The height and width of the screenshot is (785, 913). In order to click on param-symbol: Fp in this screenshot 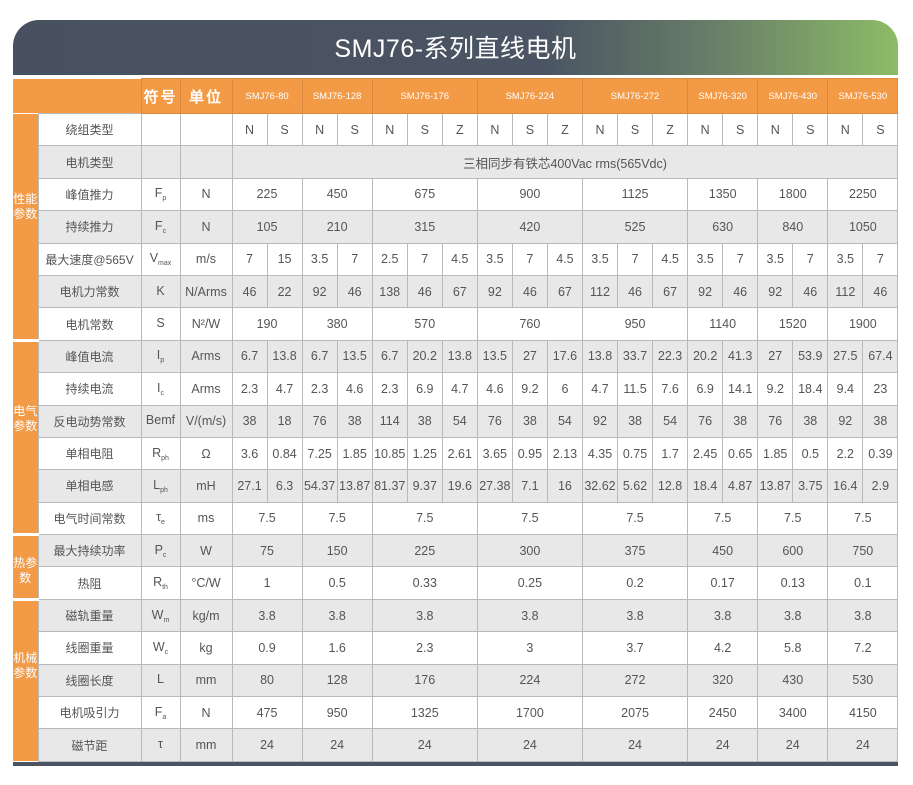, I will do `click(160, 194)`.